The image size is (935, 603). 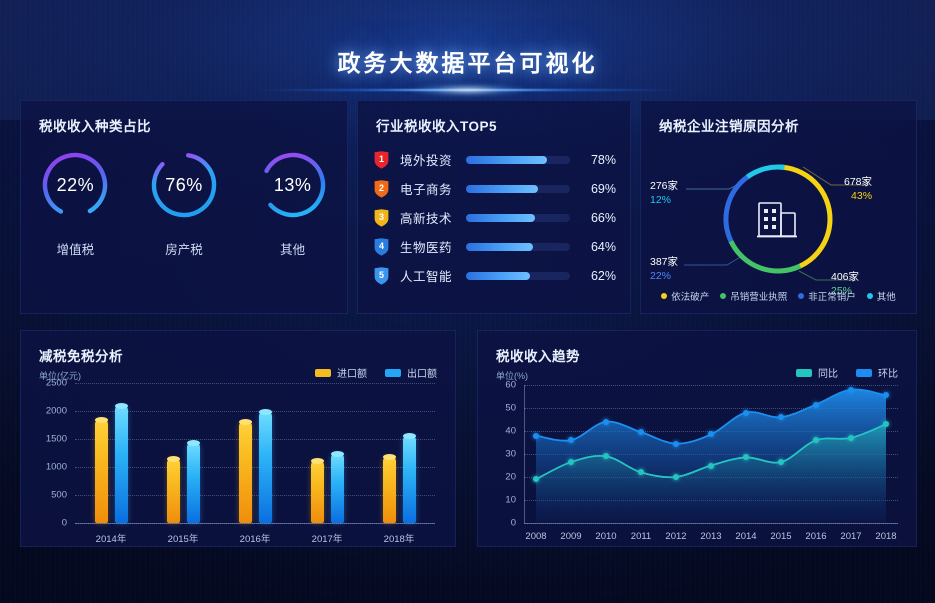 What do you see at coordinates (524, 454) in the screenshot?
I see `y-axis-line` at bounding box center [524, 454].